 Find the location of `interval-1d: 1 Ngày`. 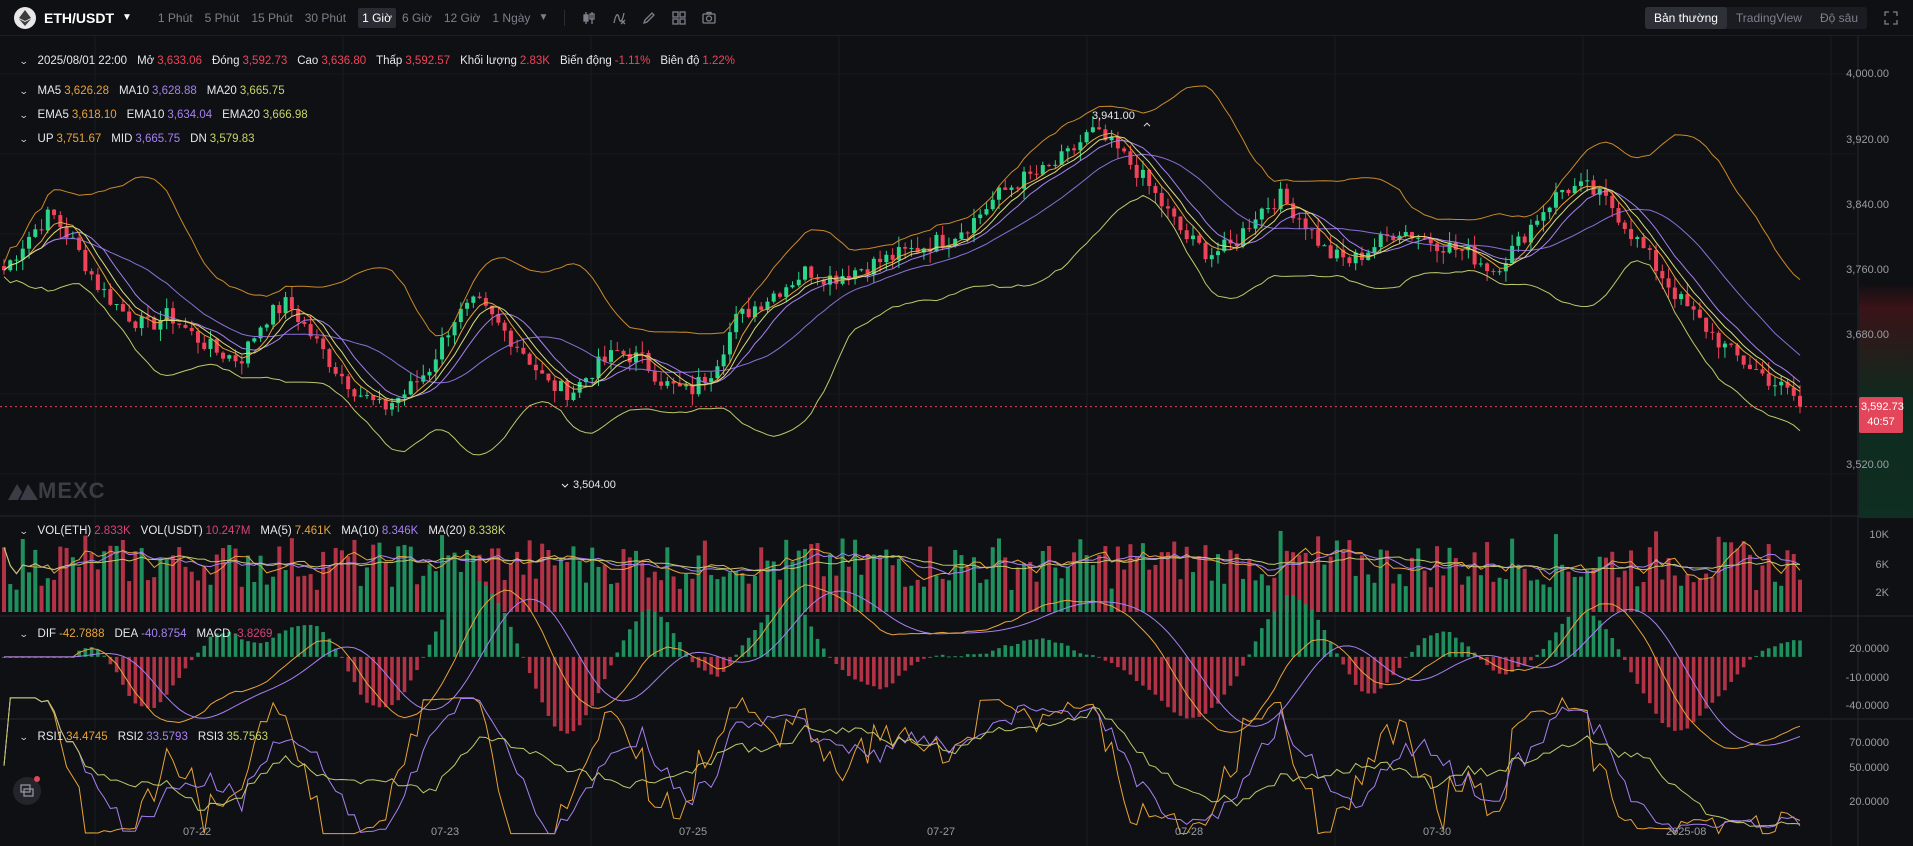

interval-1d: 1 Ngày is located at coordinates (511, 17).